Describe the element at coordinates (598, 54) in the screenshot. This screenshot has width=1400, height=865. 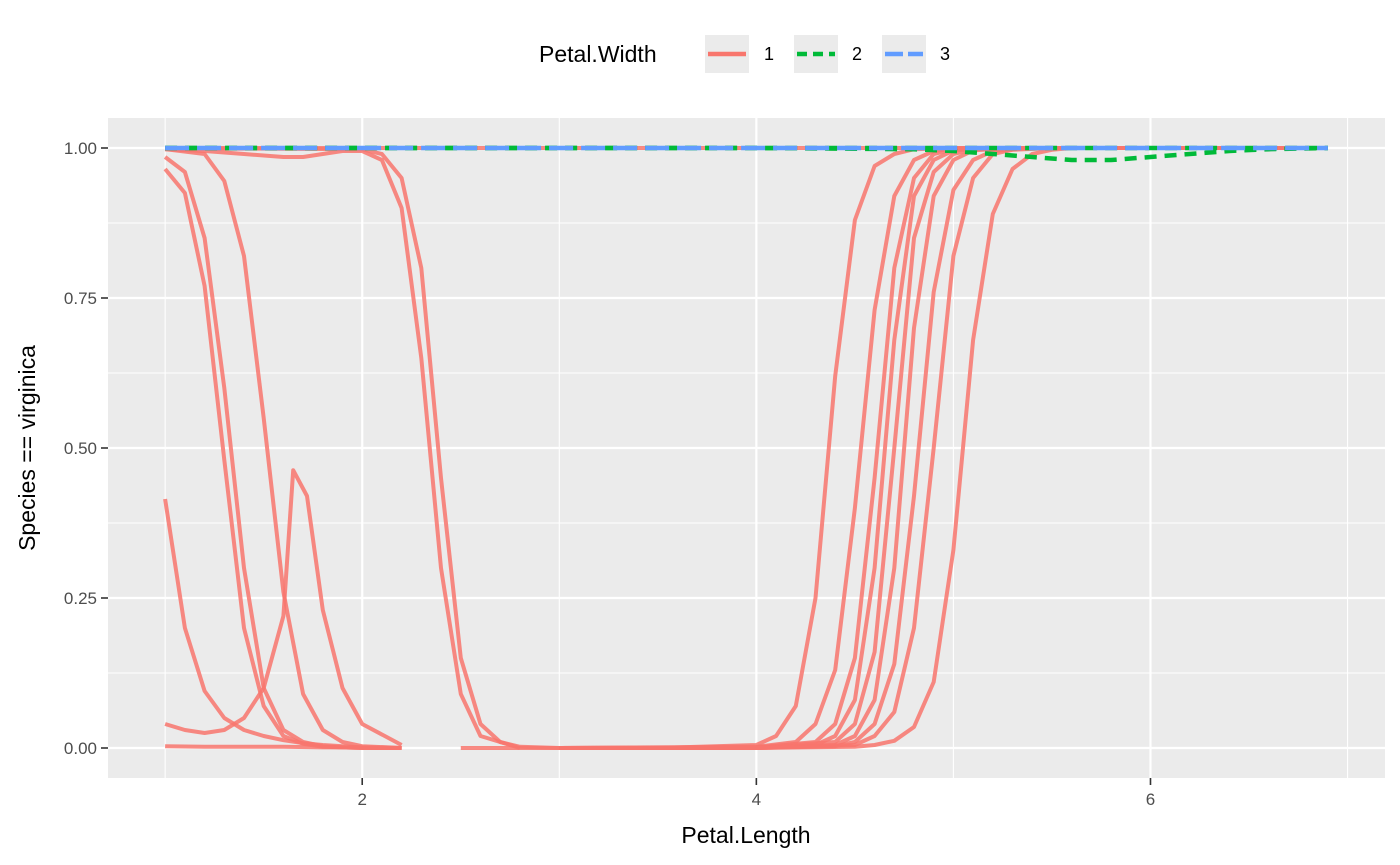
I see `legend-title: Petal.Width` at that location.